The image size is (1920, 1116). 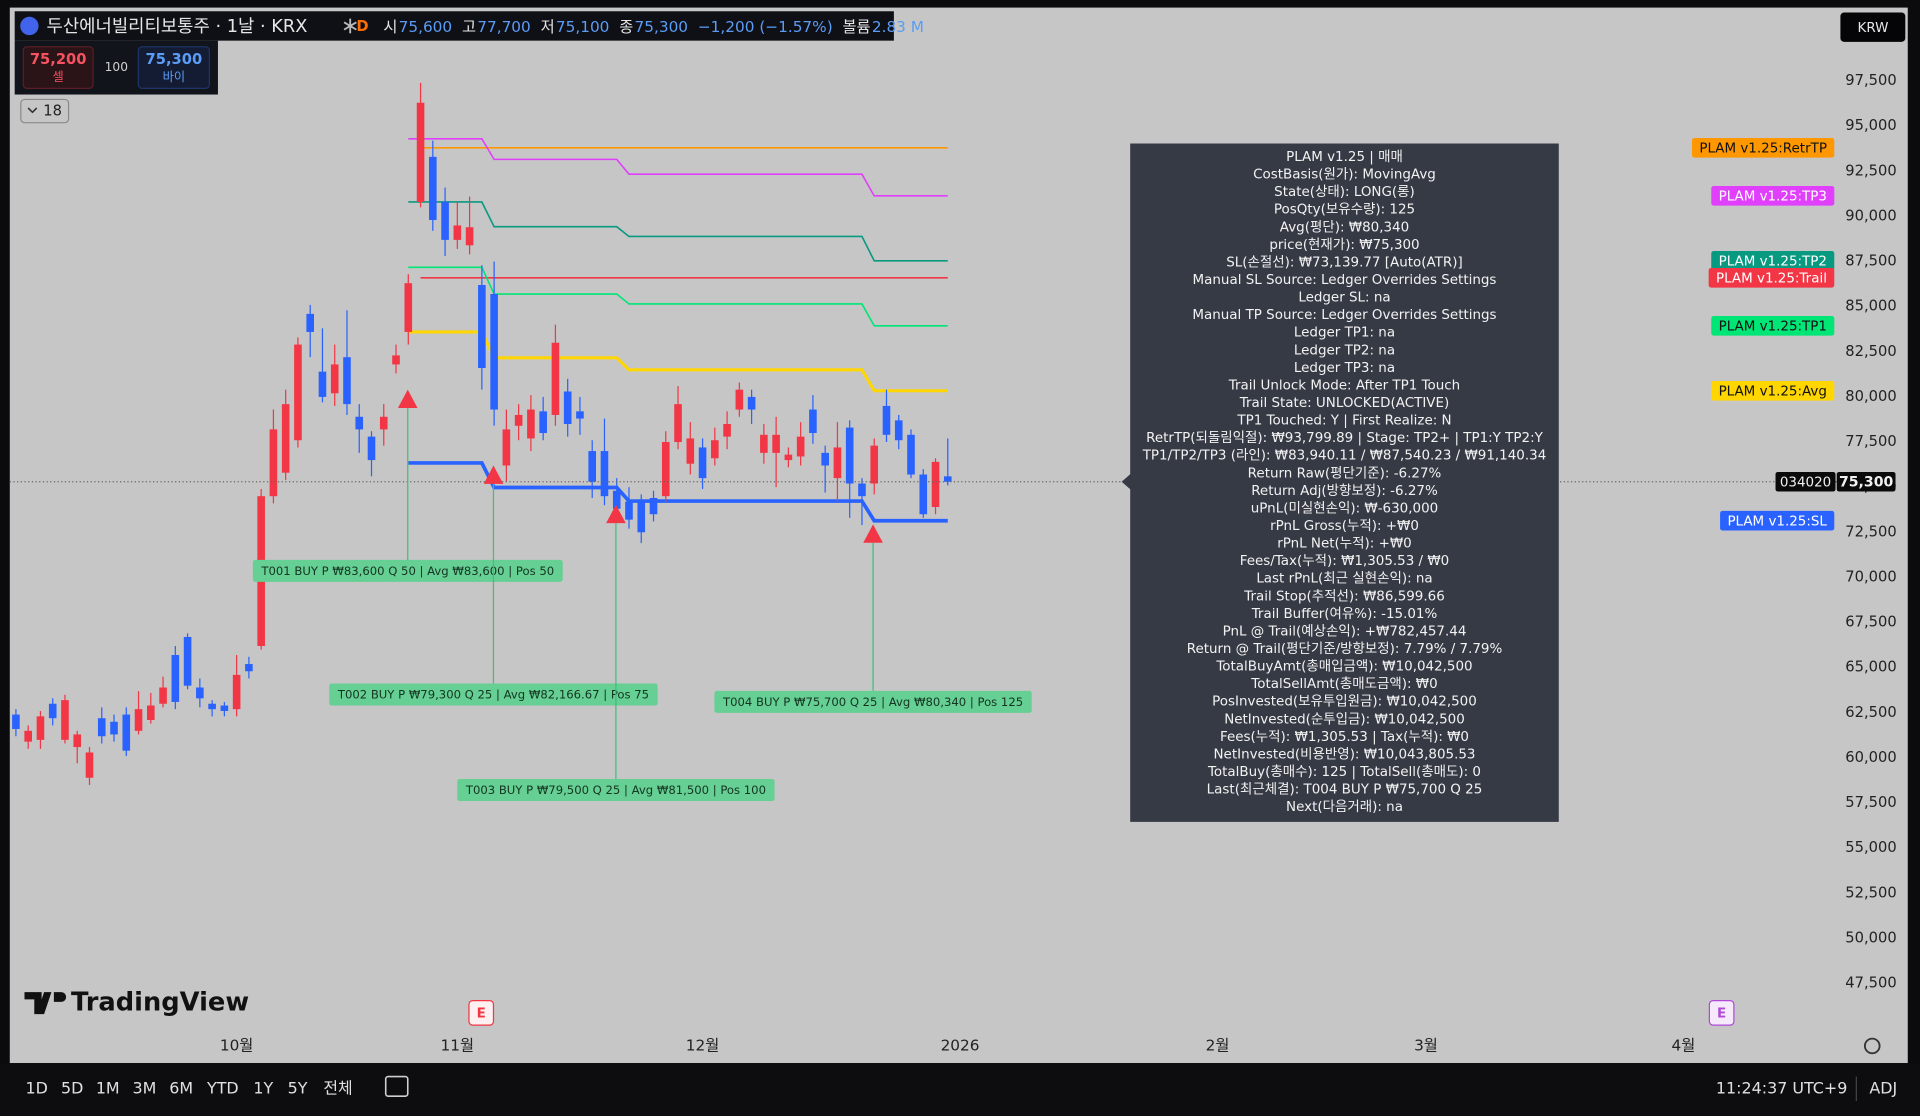 I want to click on price-change: −1,200 (−1.57%), so click(x=765, y=27).